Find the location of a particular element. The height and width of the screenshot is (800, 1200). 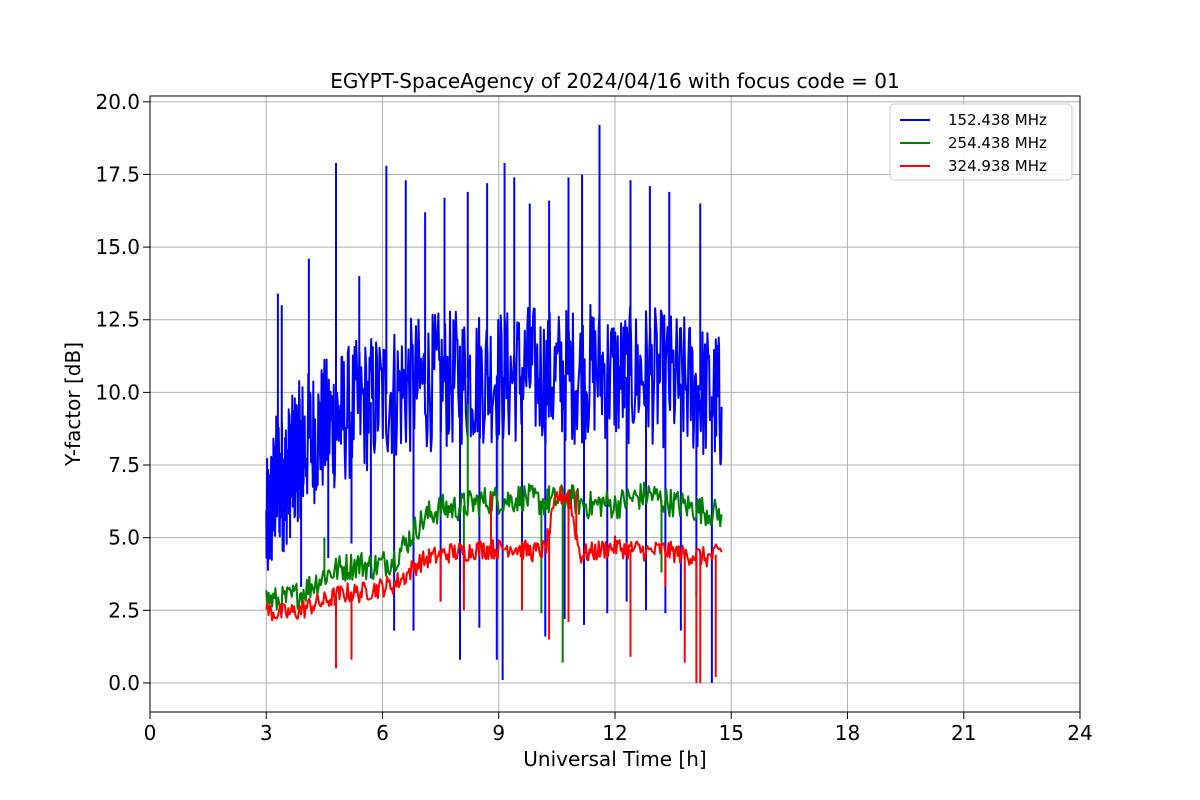

x-axis-label: Universal Time [h] is located at coordinates (614, 759).